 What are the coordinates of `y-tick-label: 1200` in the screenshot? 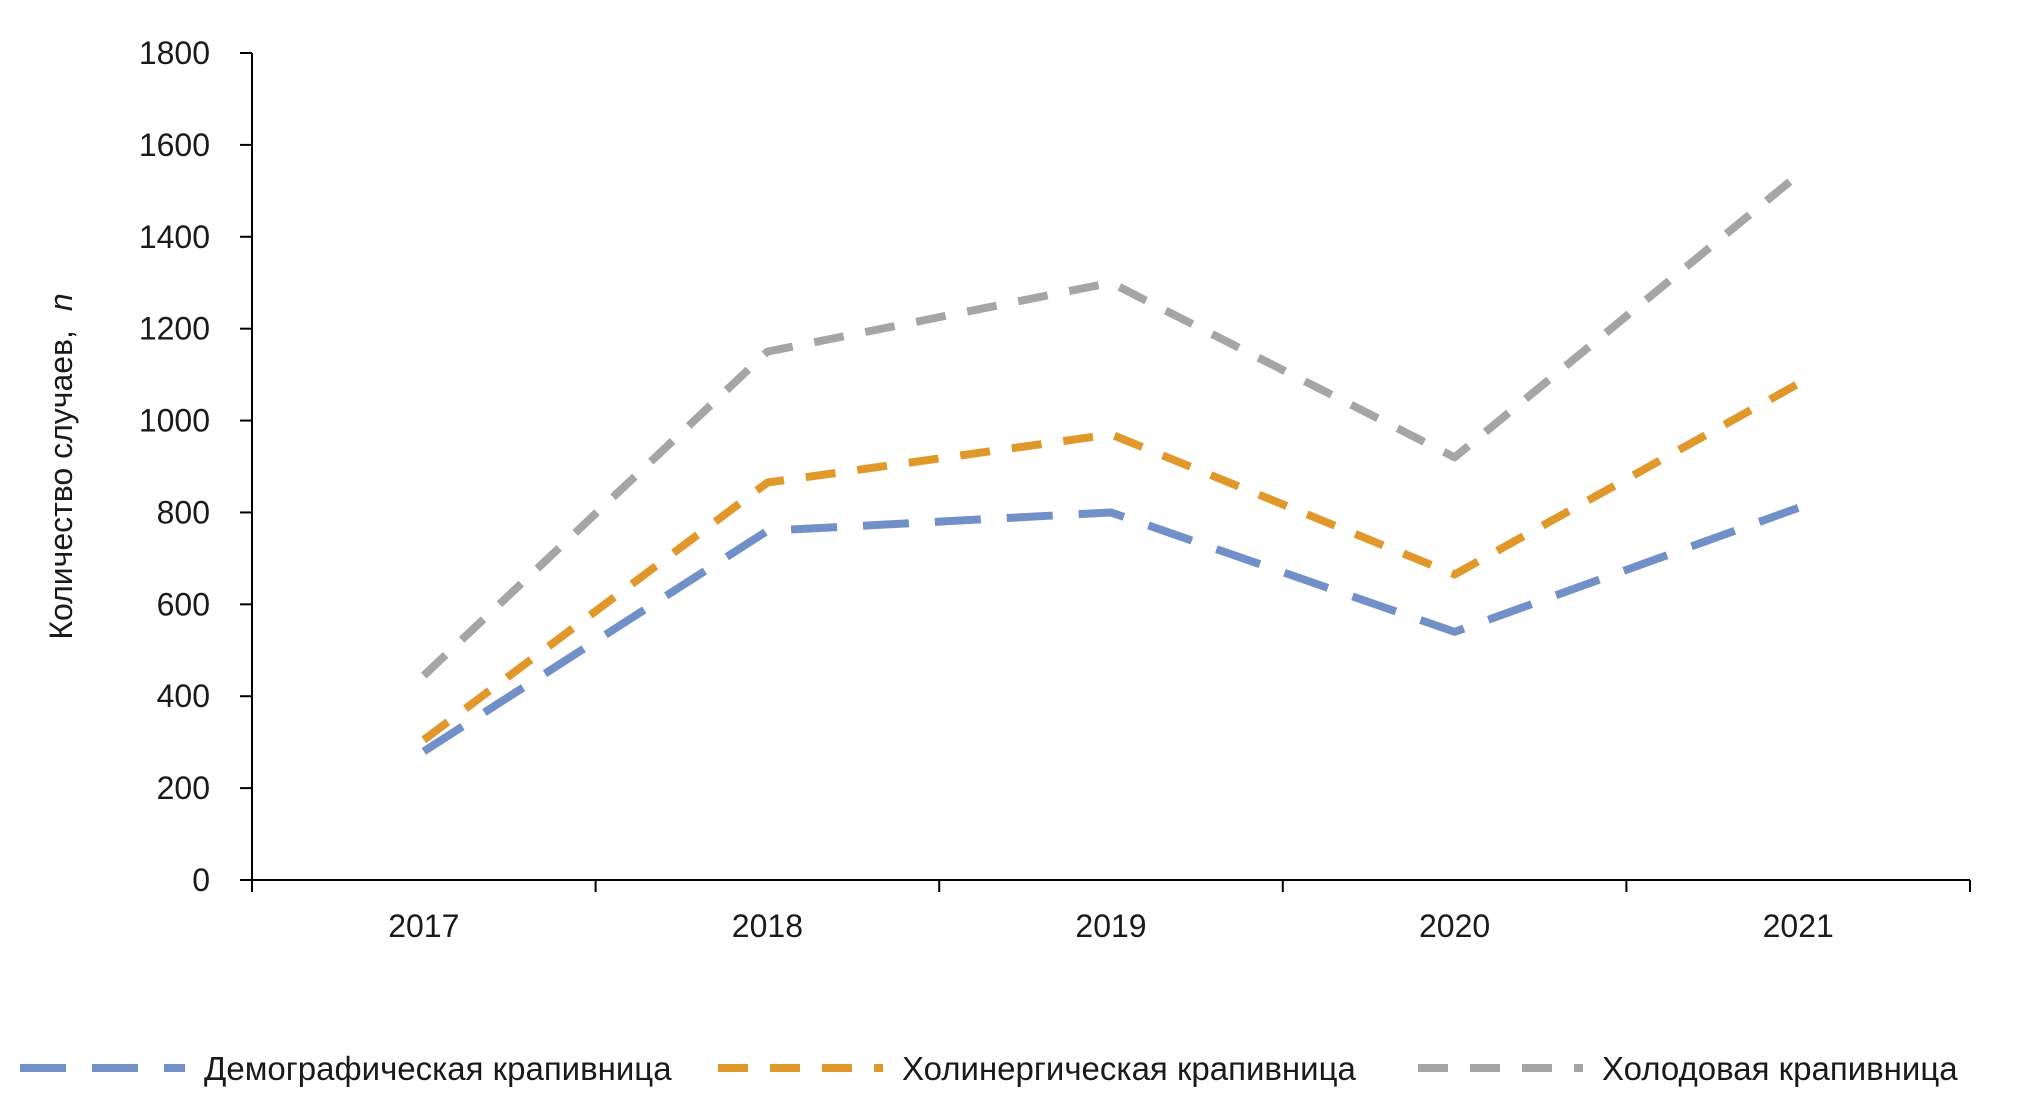 It's located at (174, 329).